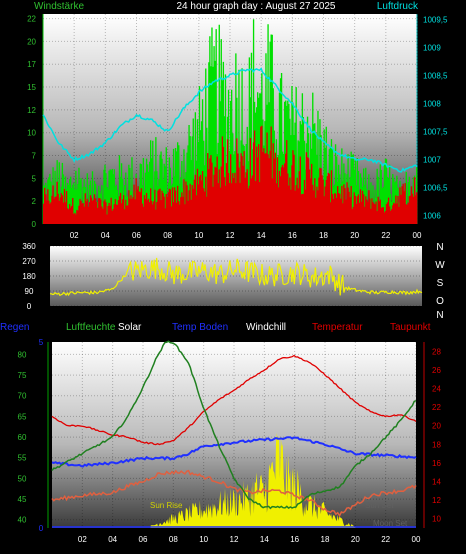  What do you see at coordinates (432, 216) in the screenshot?
I see `y-right-tick-label: 1006` at bounding box center [432, 216].